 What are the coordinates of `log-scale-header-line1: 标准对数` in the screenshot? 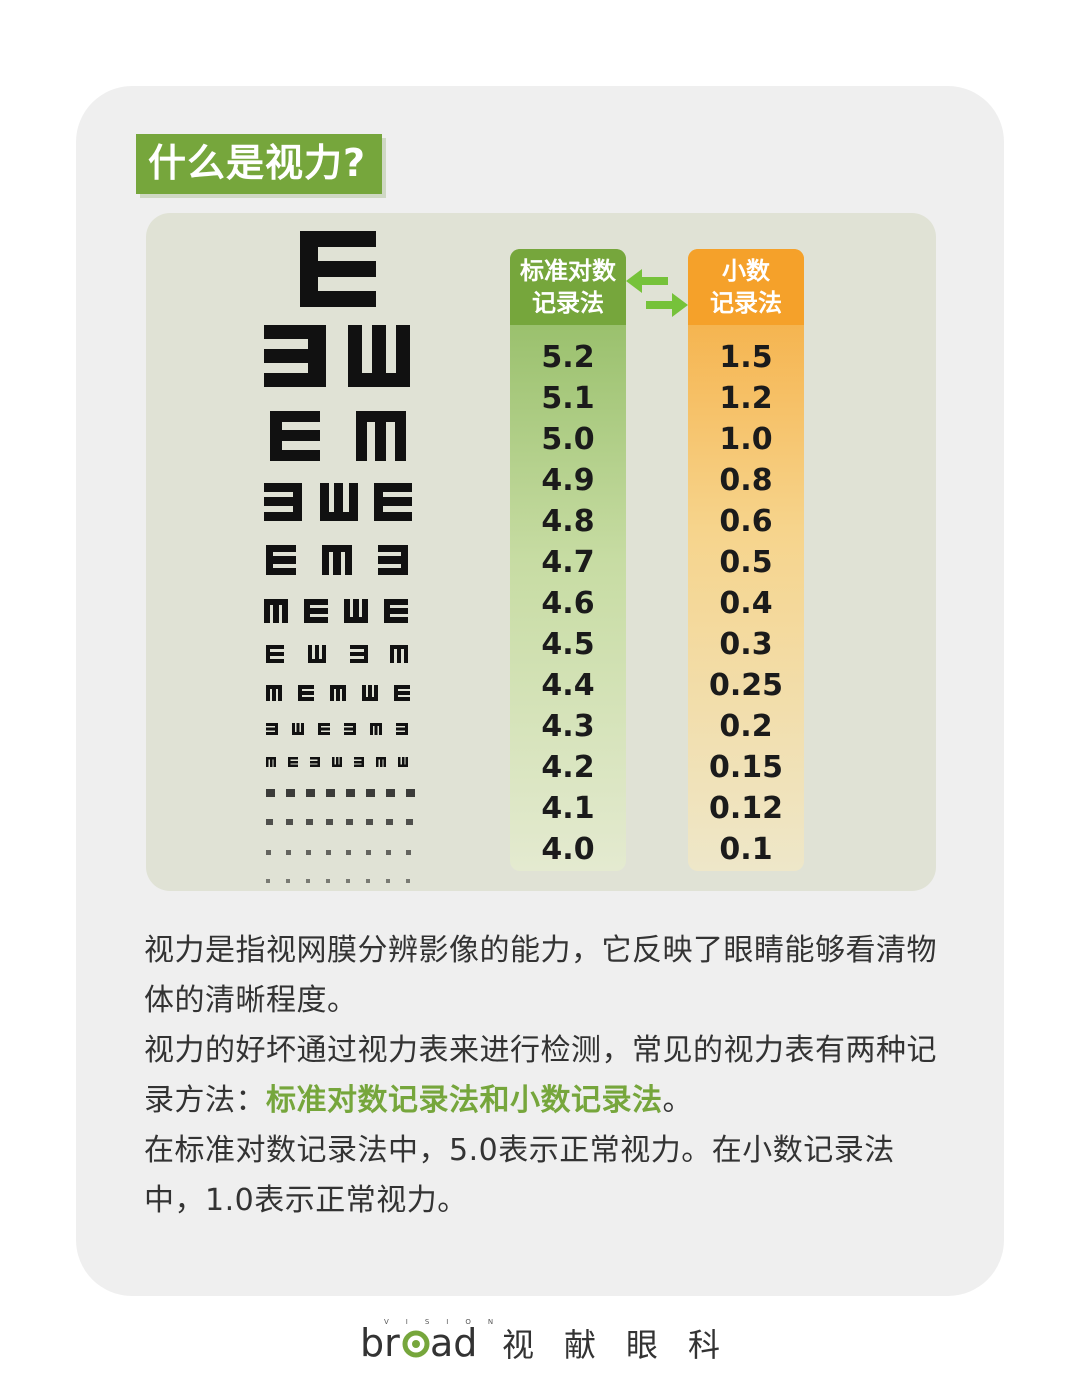 It's located at (568, 271).